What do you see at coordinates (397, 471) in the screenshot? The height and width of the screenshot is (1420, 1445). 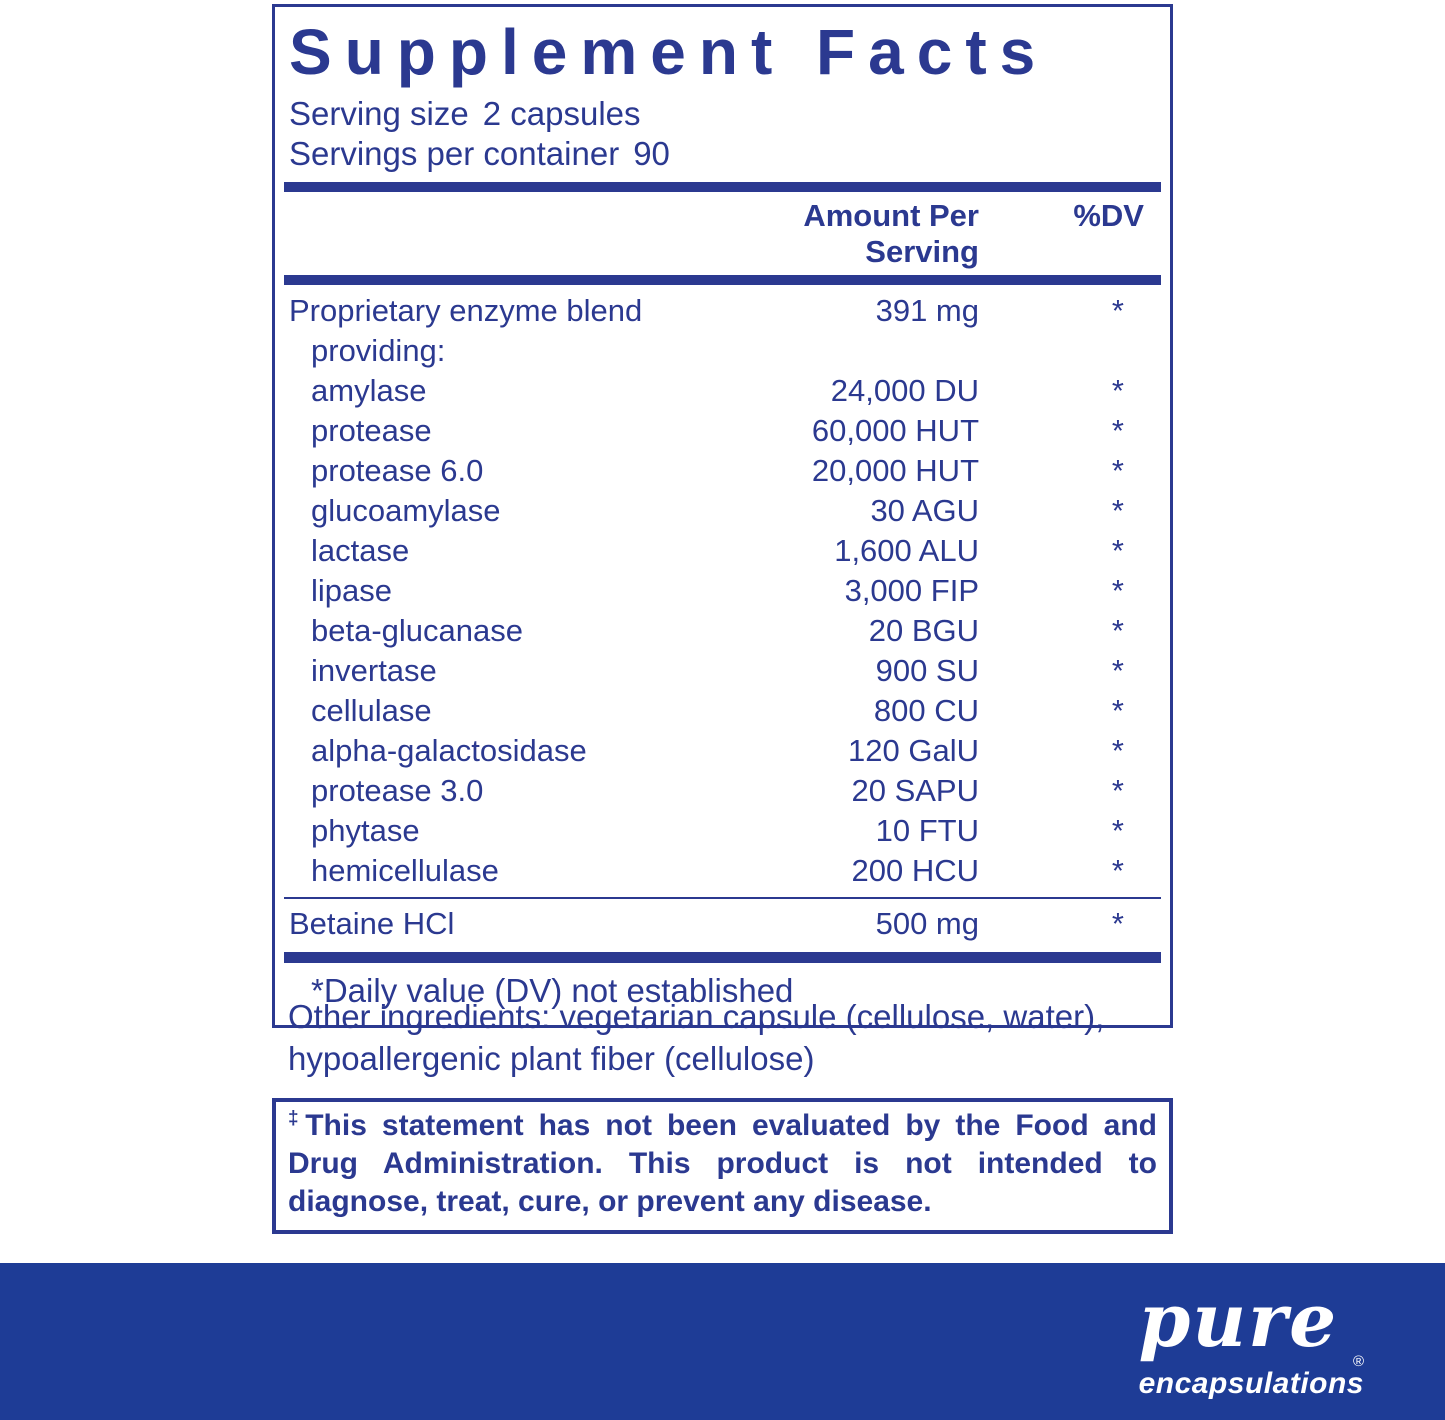 I see `row-name: protease 6.0` at bounding box center [397, 471].